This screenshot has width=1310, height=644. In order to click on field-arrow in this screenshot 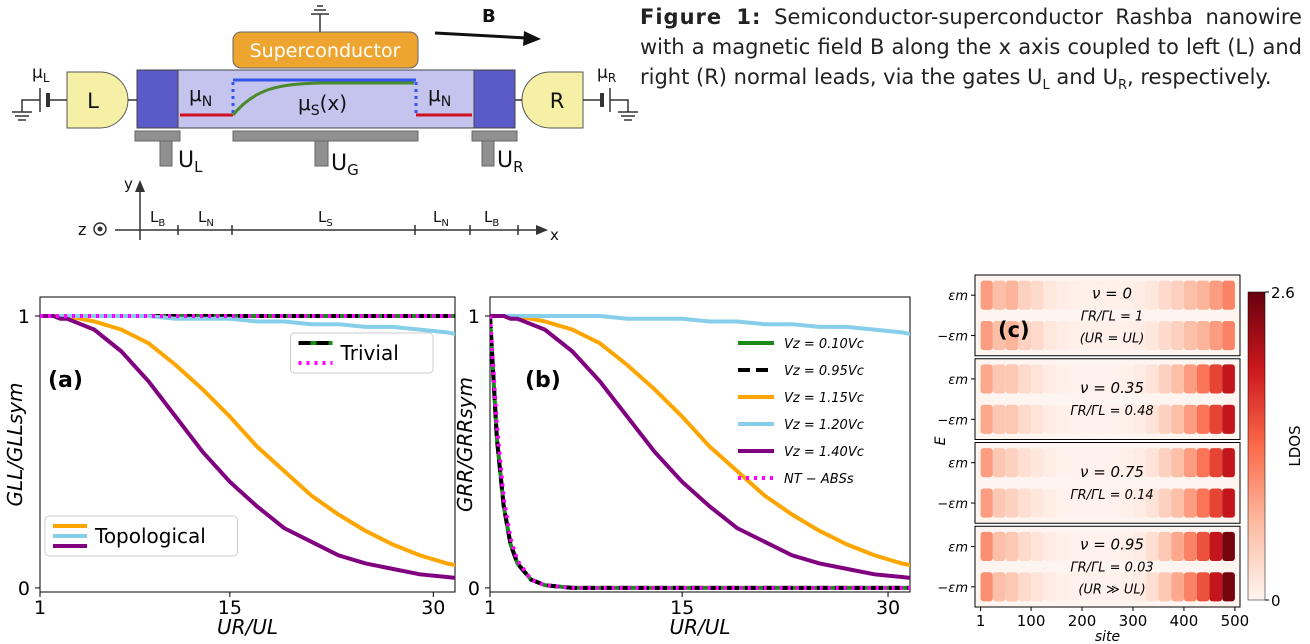, I will do `click(481, 35)`.